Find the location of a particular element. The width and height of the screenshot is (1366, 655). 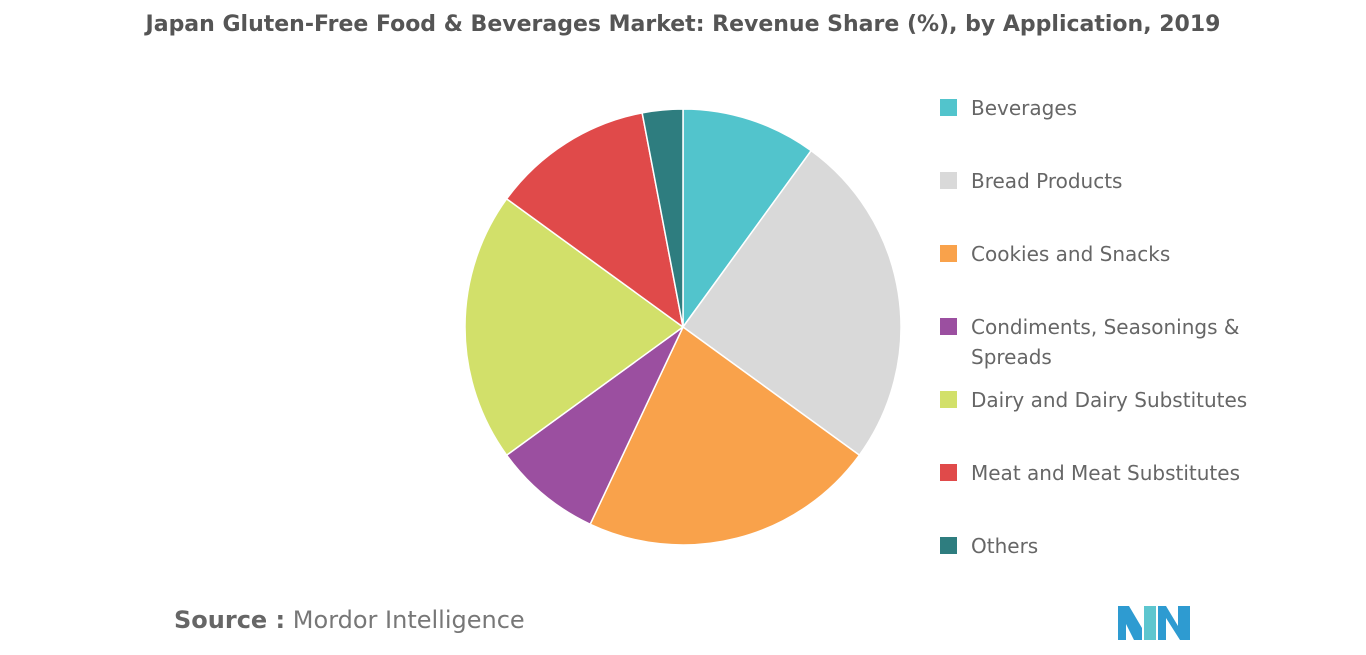

legend-label: Condiments, Seasonings & Spreads is located at coordinates (1105, 342).